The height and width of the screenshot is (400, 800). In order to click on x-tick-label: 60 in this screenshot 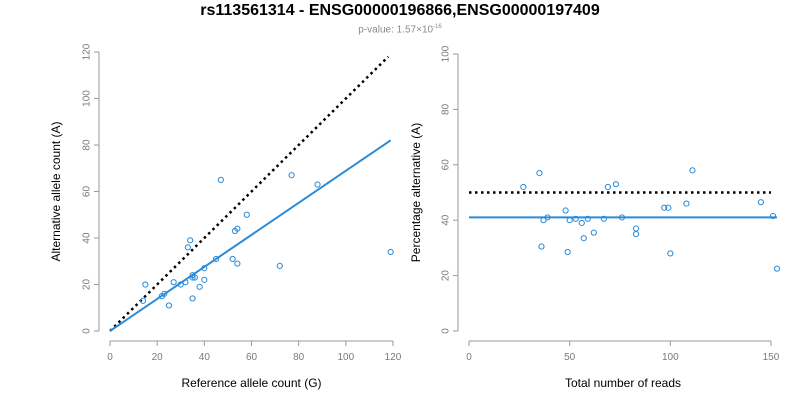, I will do `click(252, 357)`.